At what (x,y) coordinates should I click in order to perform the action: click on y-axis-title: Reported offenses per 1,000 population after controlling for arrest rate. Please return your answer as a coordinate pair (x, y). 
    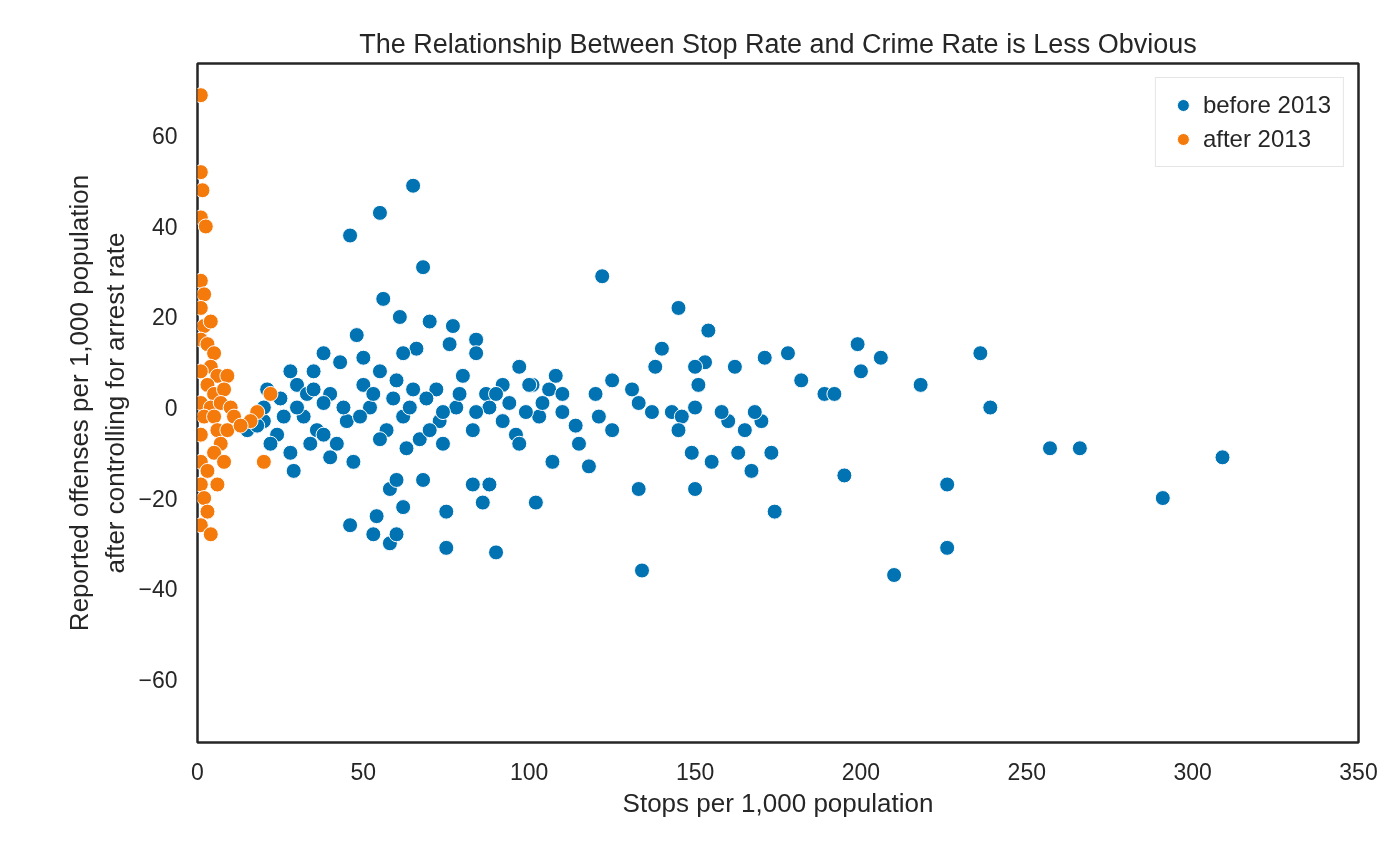
    Looking at the image, I should click on (97, 403).